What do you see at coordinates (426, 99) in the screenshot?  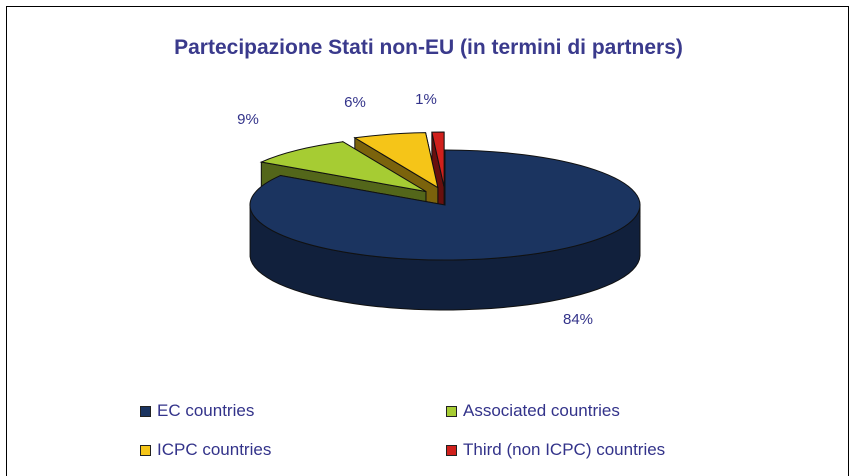 I see `value-label-third: 1%` at bounding box center [426, 99].